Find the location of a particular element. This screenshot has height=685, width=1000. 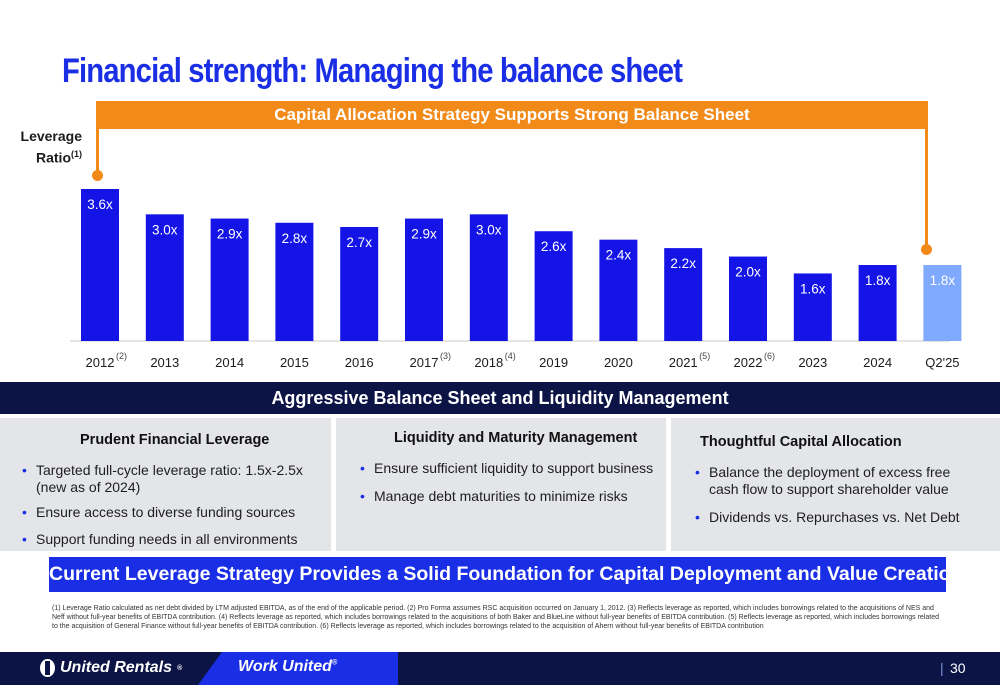

tagline-reg-mark: ® is located at coordinates (334, 663).